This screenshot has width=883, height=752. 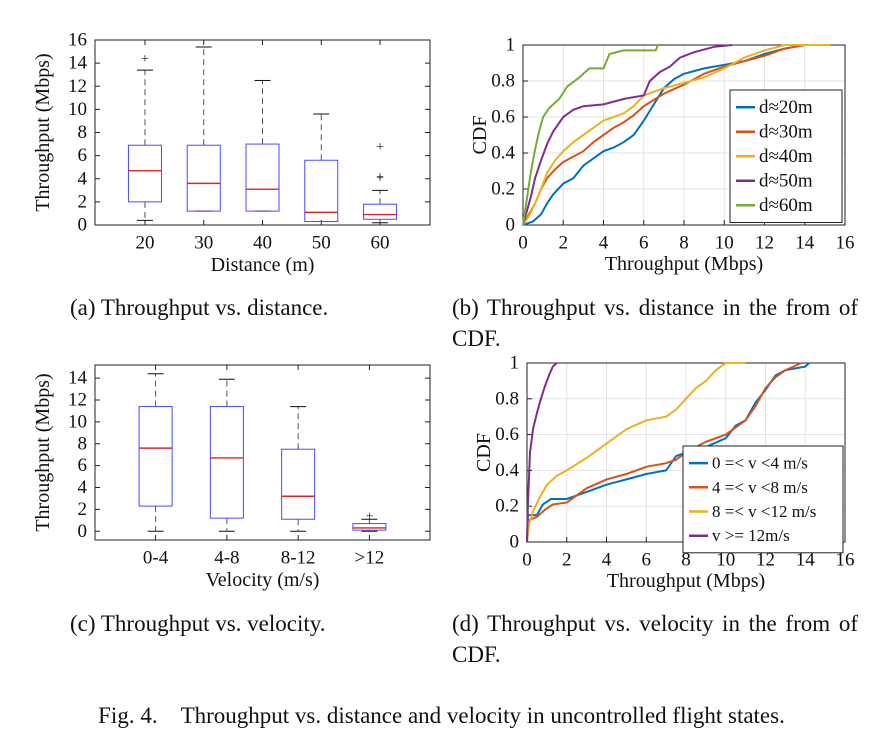 I want to click on x-tick-label-c: 0-4, so click(x=156, y=558).